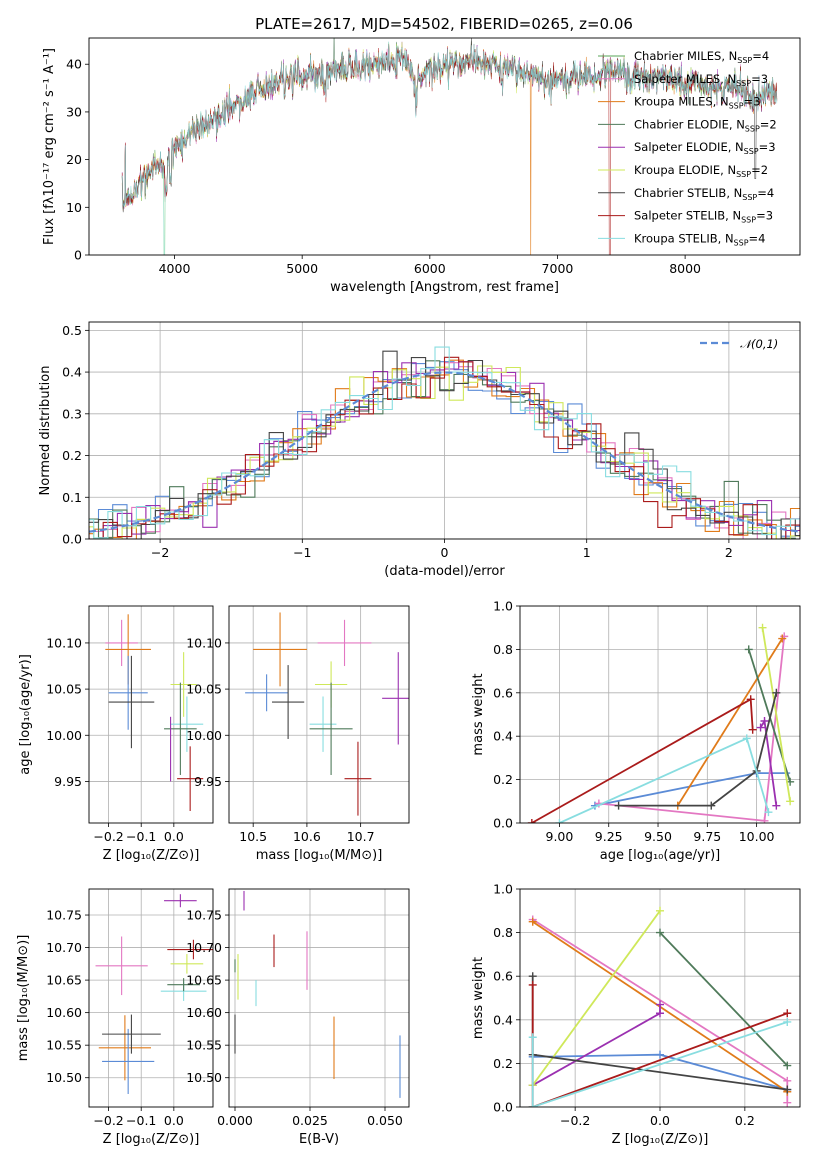  Describe the element at coordinates (679, 216) in the screenshot. I see `legend-model-name: Salpeter STELIB` at that location.